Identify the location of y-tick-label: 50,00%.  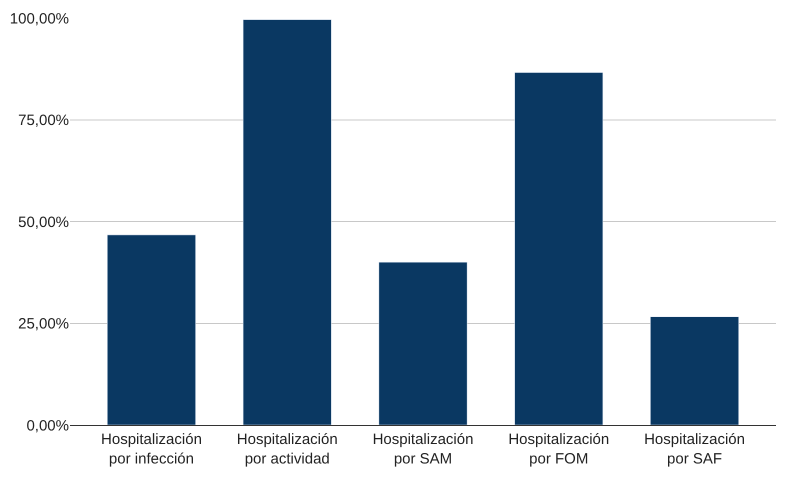
(43, 222).